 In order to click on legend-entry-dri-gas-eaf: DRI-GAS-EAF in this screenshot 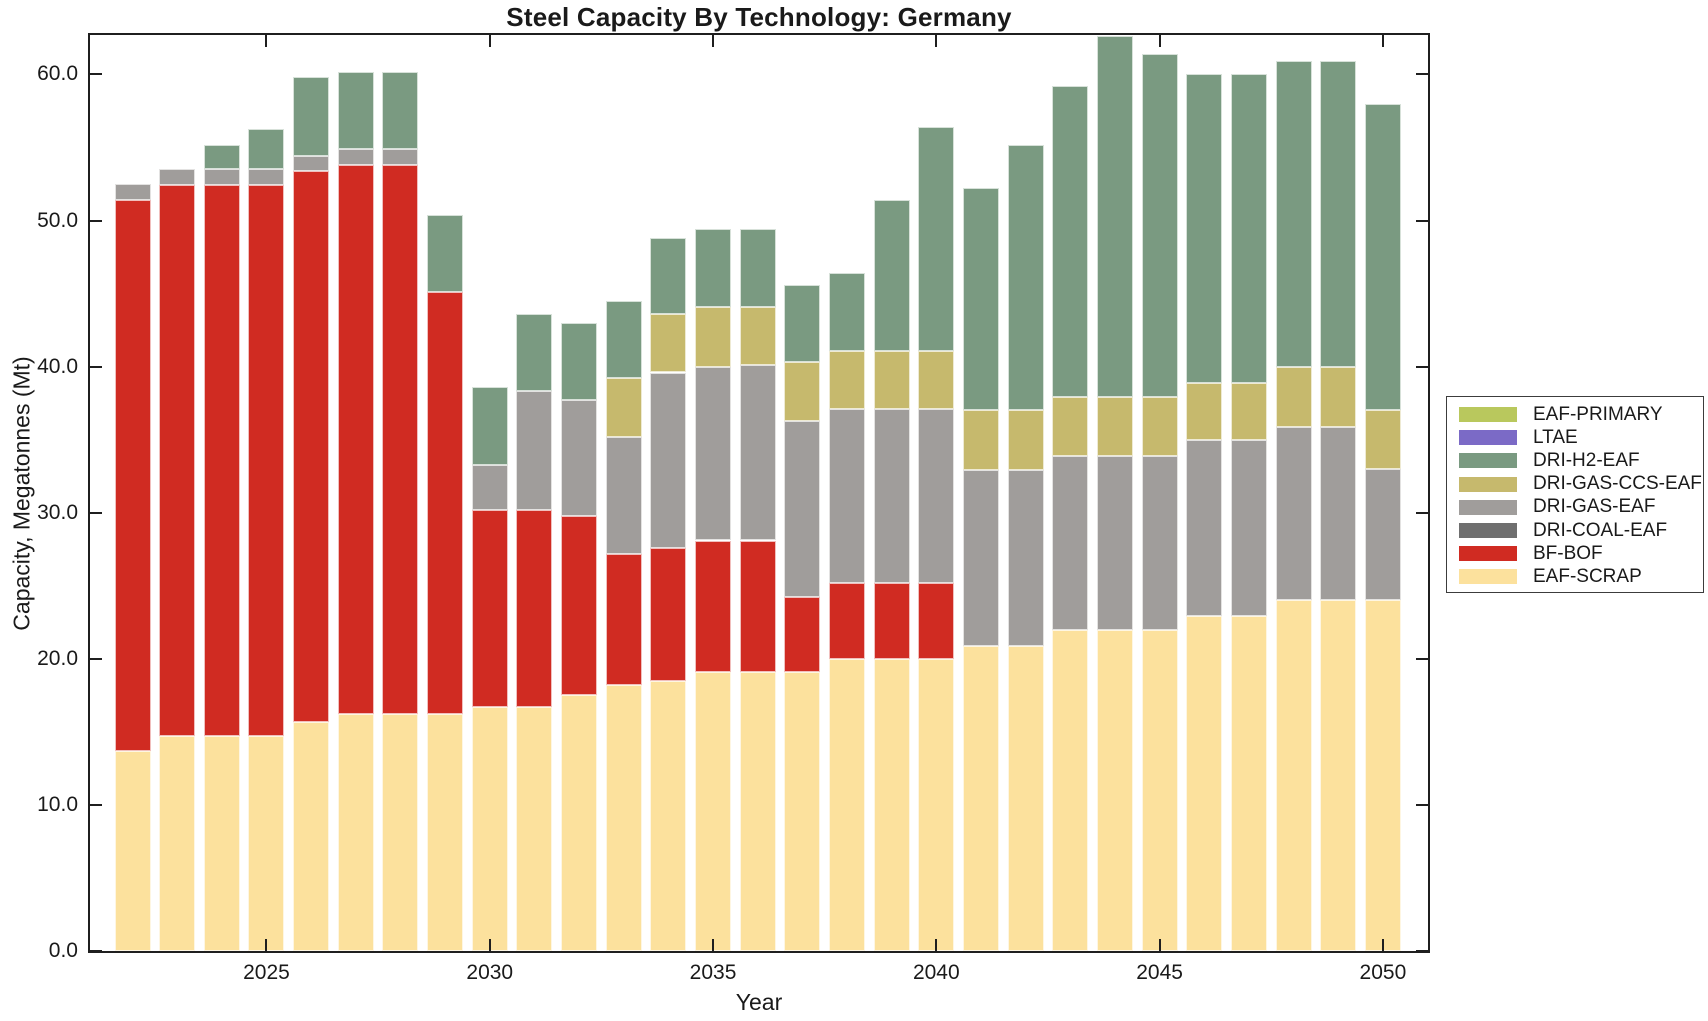, I will do `click(1575, 507)`.